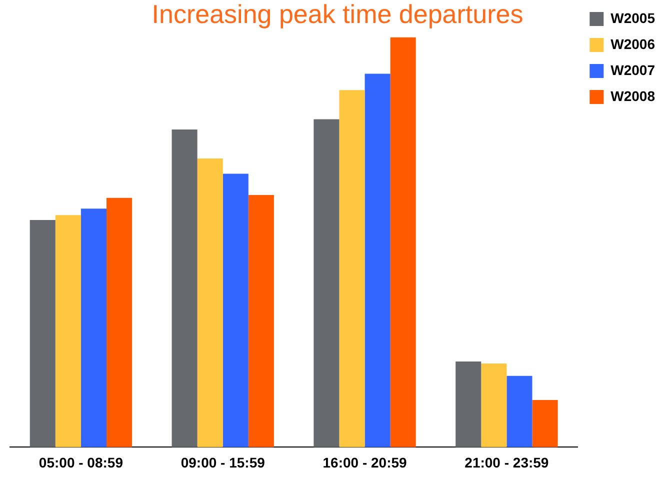 This screenshot has width=669, height=484. I want to click on legend-label: W2006, so click(633, 44).